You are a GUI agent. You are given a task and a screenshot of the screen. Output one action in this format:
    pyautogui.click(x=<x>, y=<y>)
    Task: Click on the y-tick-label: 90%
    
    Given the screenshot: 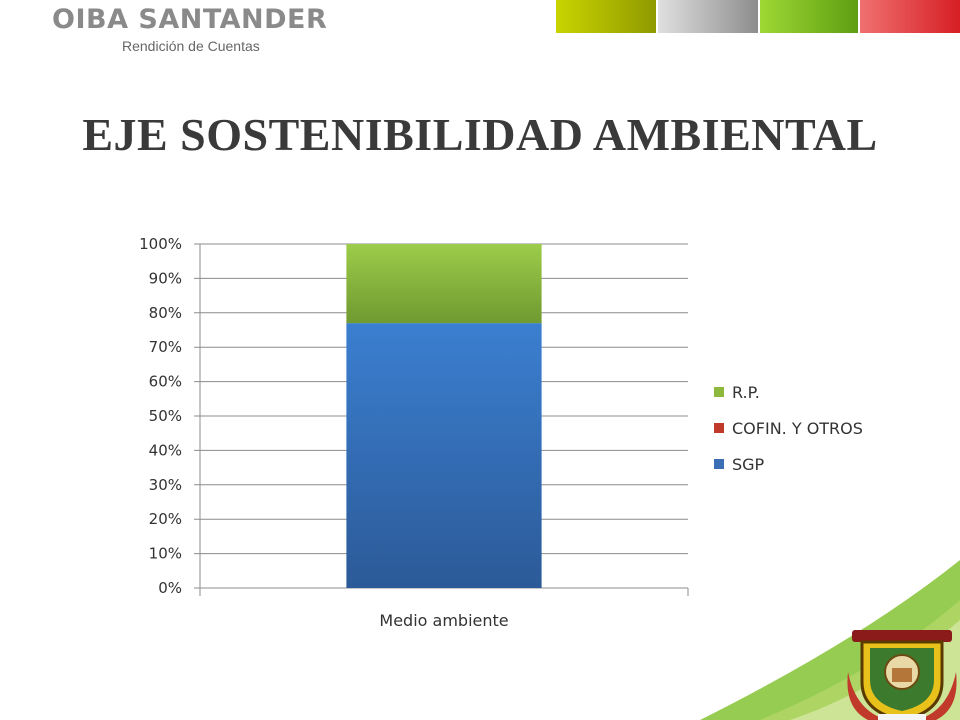 What is the action you would take?
    pyautogui.click(x=165, y=278)
    